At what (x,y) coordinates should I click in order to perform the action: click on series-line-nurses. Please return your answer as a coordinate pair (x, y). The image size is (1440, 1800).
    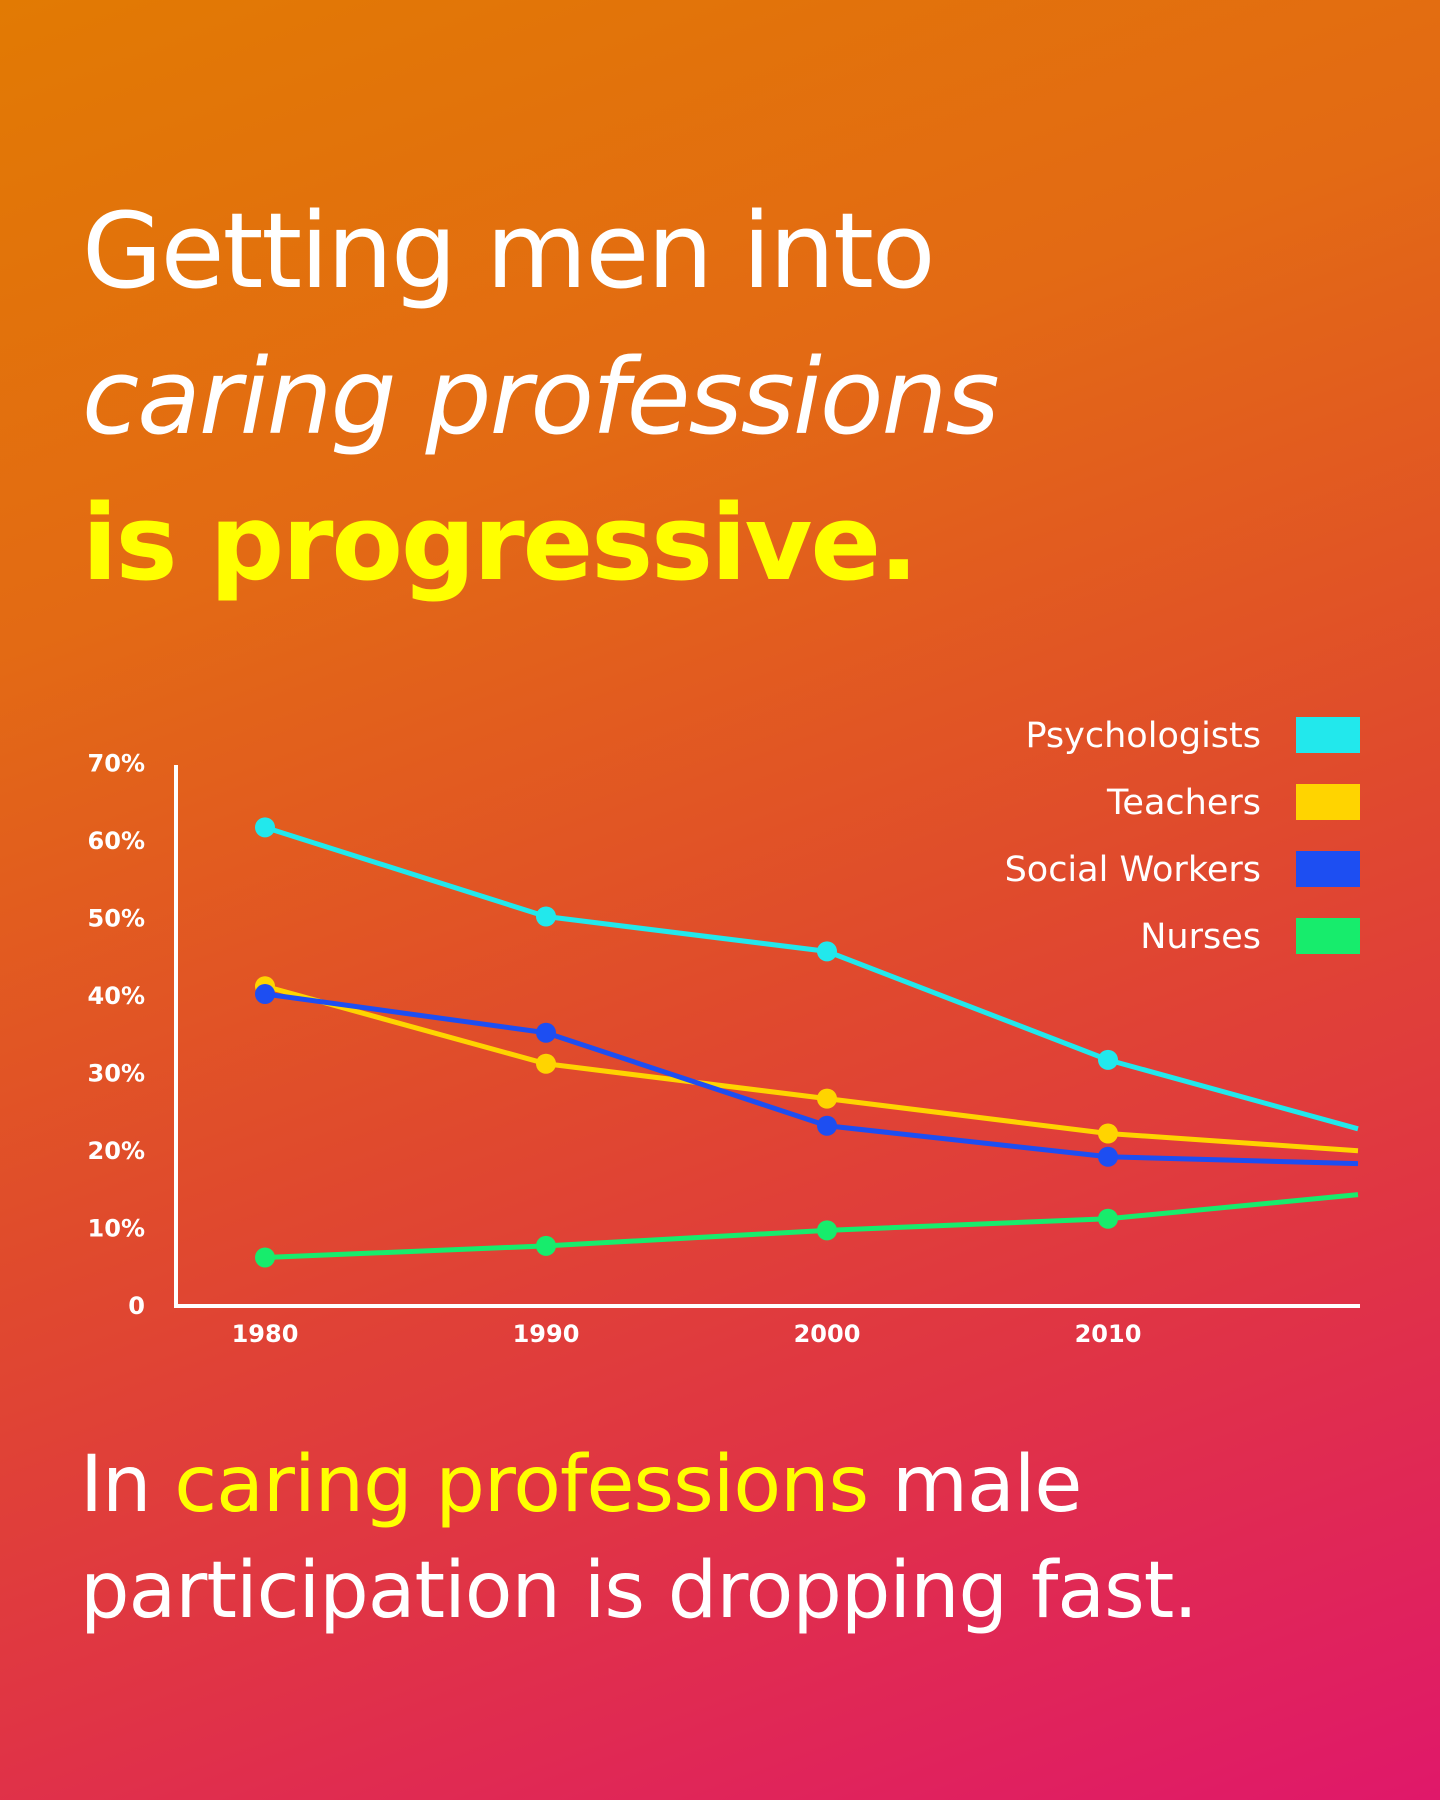
    Looking at the image, I should click on (811, 1226).